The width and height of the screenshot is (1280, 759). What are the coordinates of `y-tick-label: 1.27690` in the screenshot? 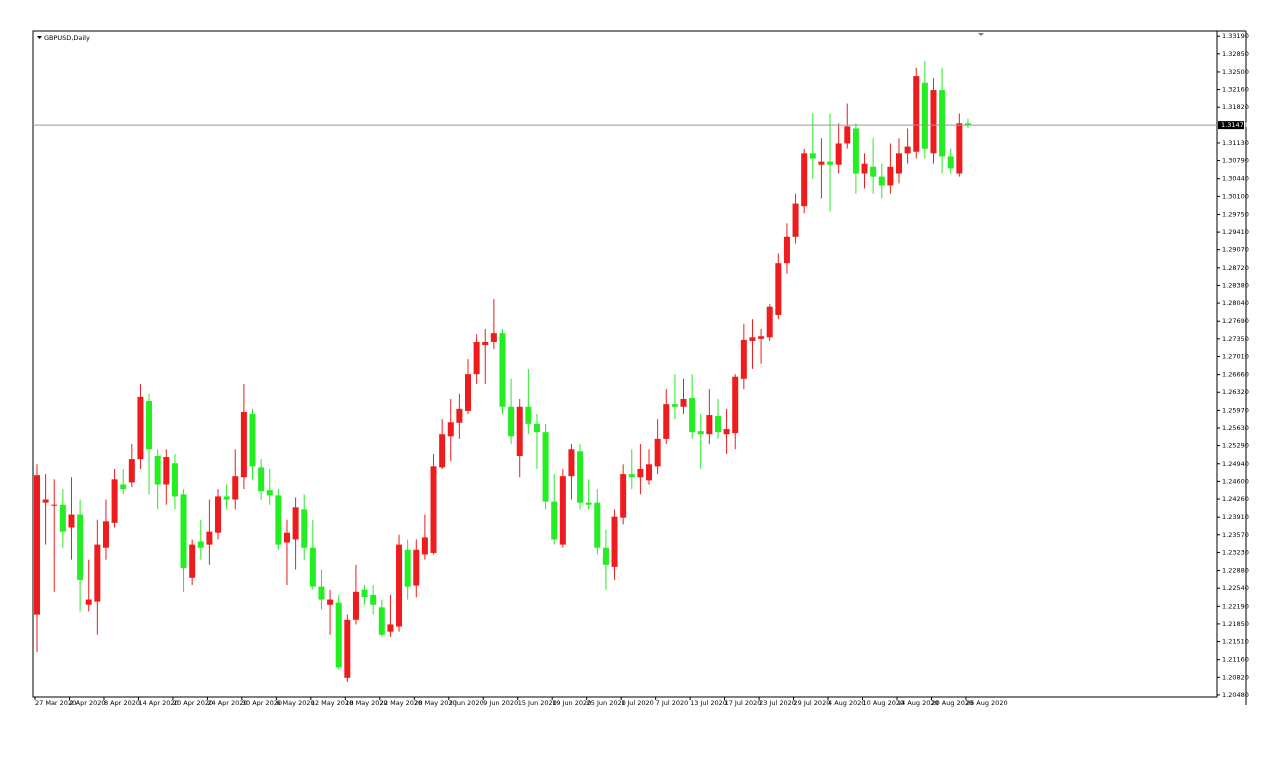 It's located at (1235, 321).